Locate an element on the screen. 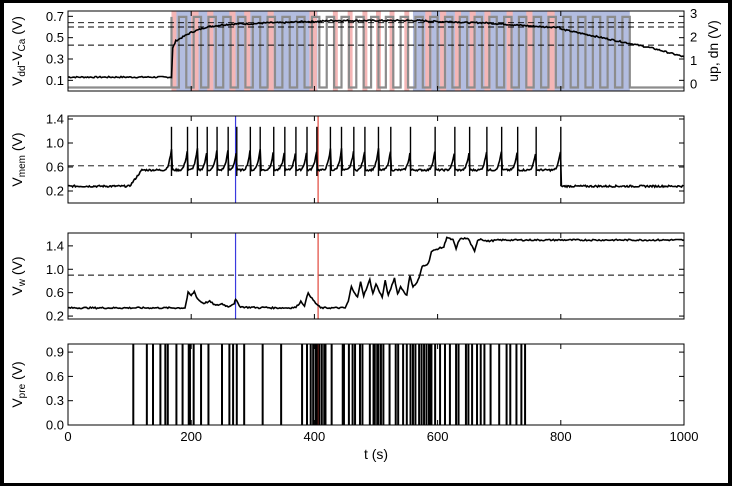 Image resolution: width=732 pixels, height=486 pixels. y-axis-label: Vmem (V) is located at coordinates (18, 159).